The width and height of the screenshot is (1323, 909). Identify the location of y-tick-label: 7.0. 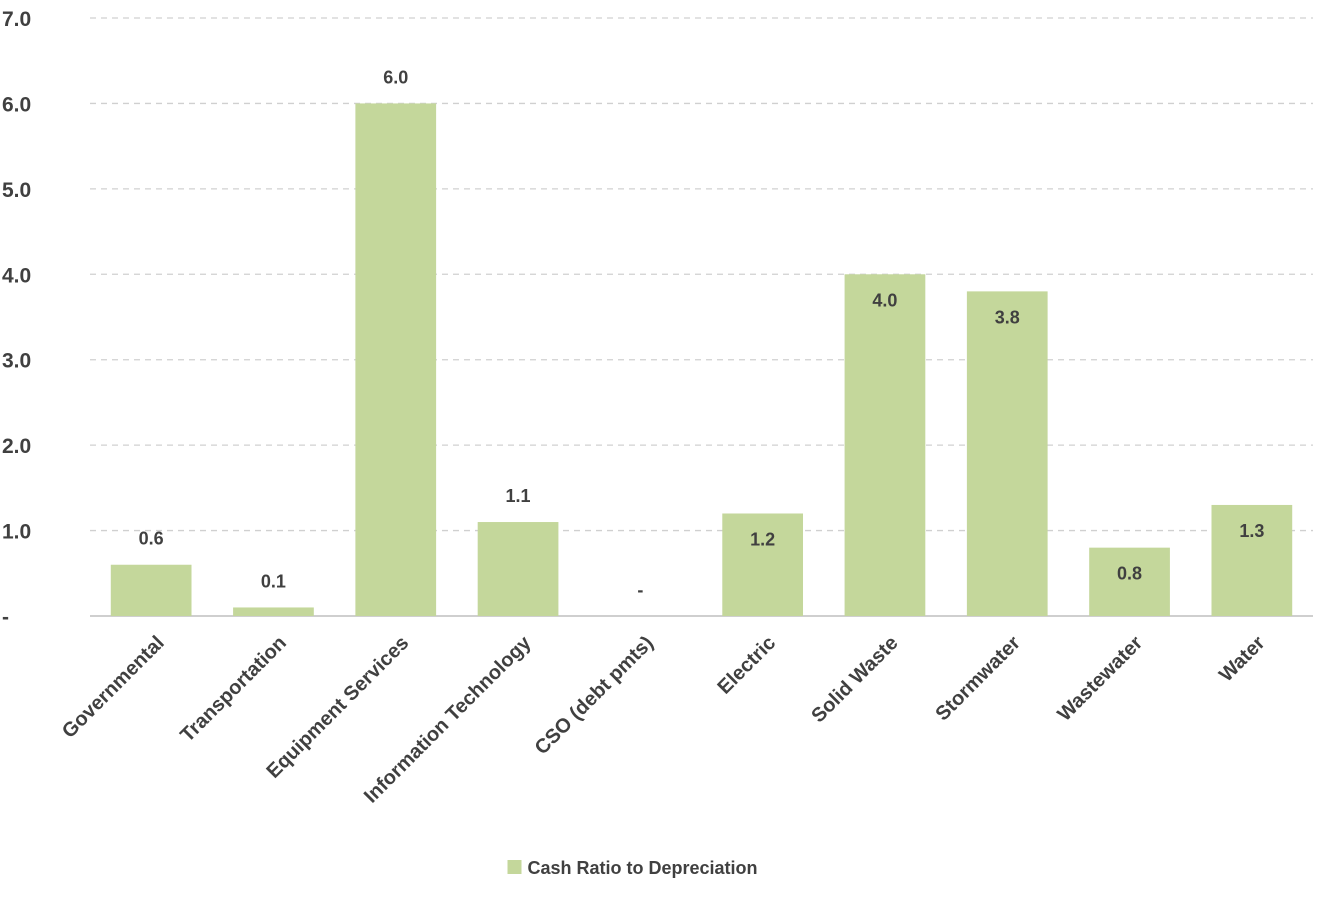
(16, 19).